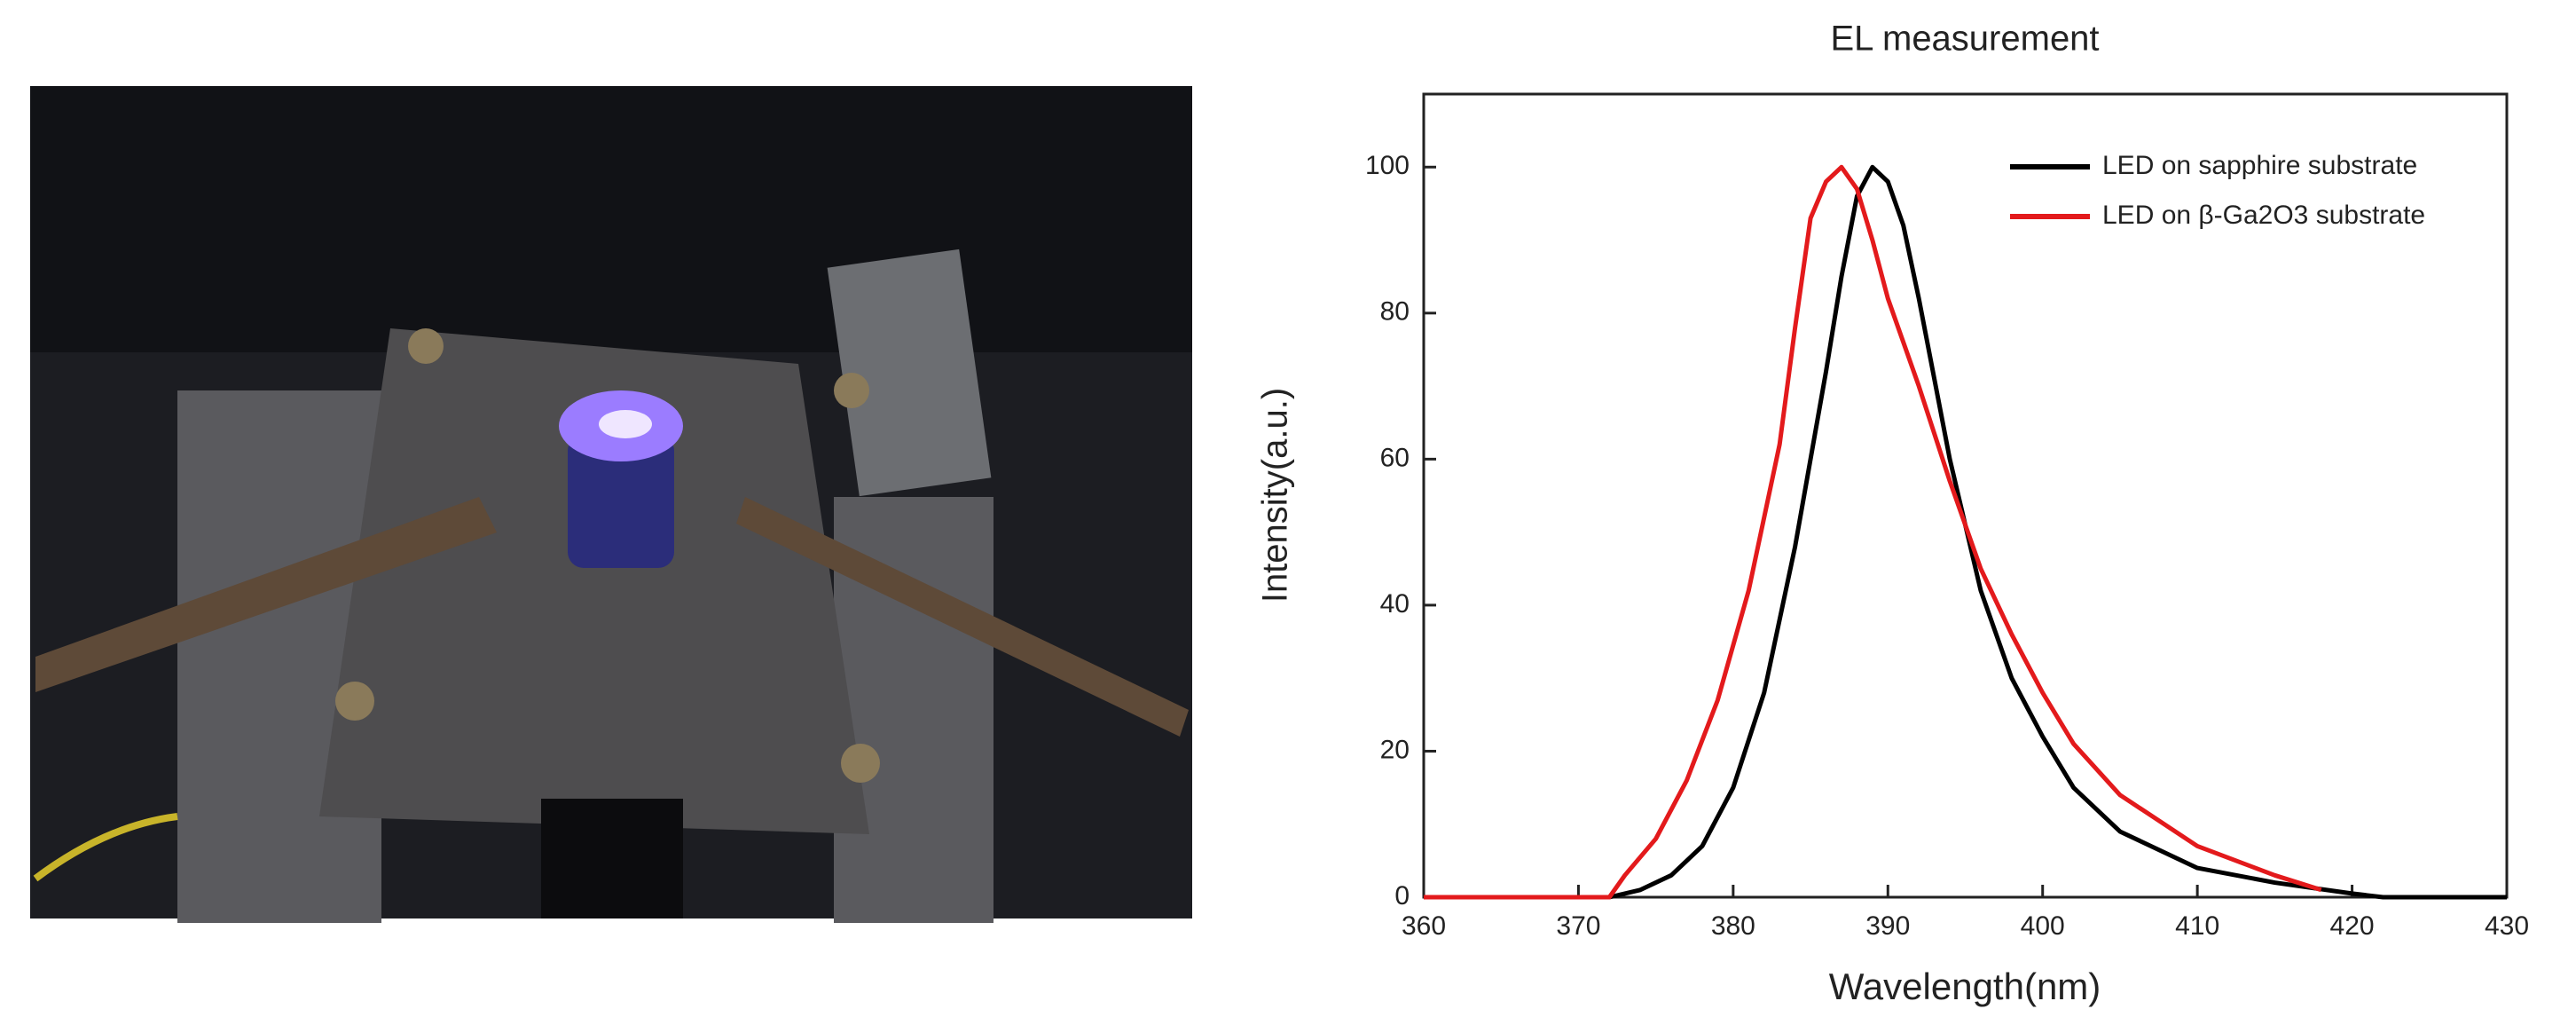 The width and height of the screenshot is (2576, 1017). What do you see at coordinates (1402, 896) in the screenshot?
I see `y-tick-label: 0` at bounding box center [1402, 896].